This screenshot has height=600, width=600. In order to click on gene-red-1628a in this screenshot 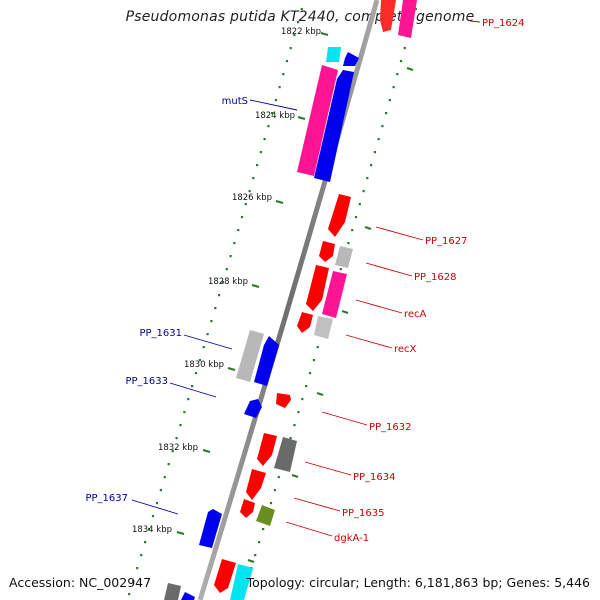, I will do `click(327, 251)`.